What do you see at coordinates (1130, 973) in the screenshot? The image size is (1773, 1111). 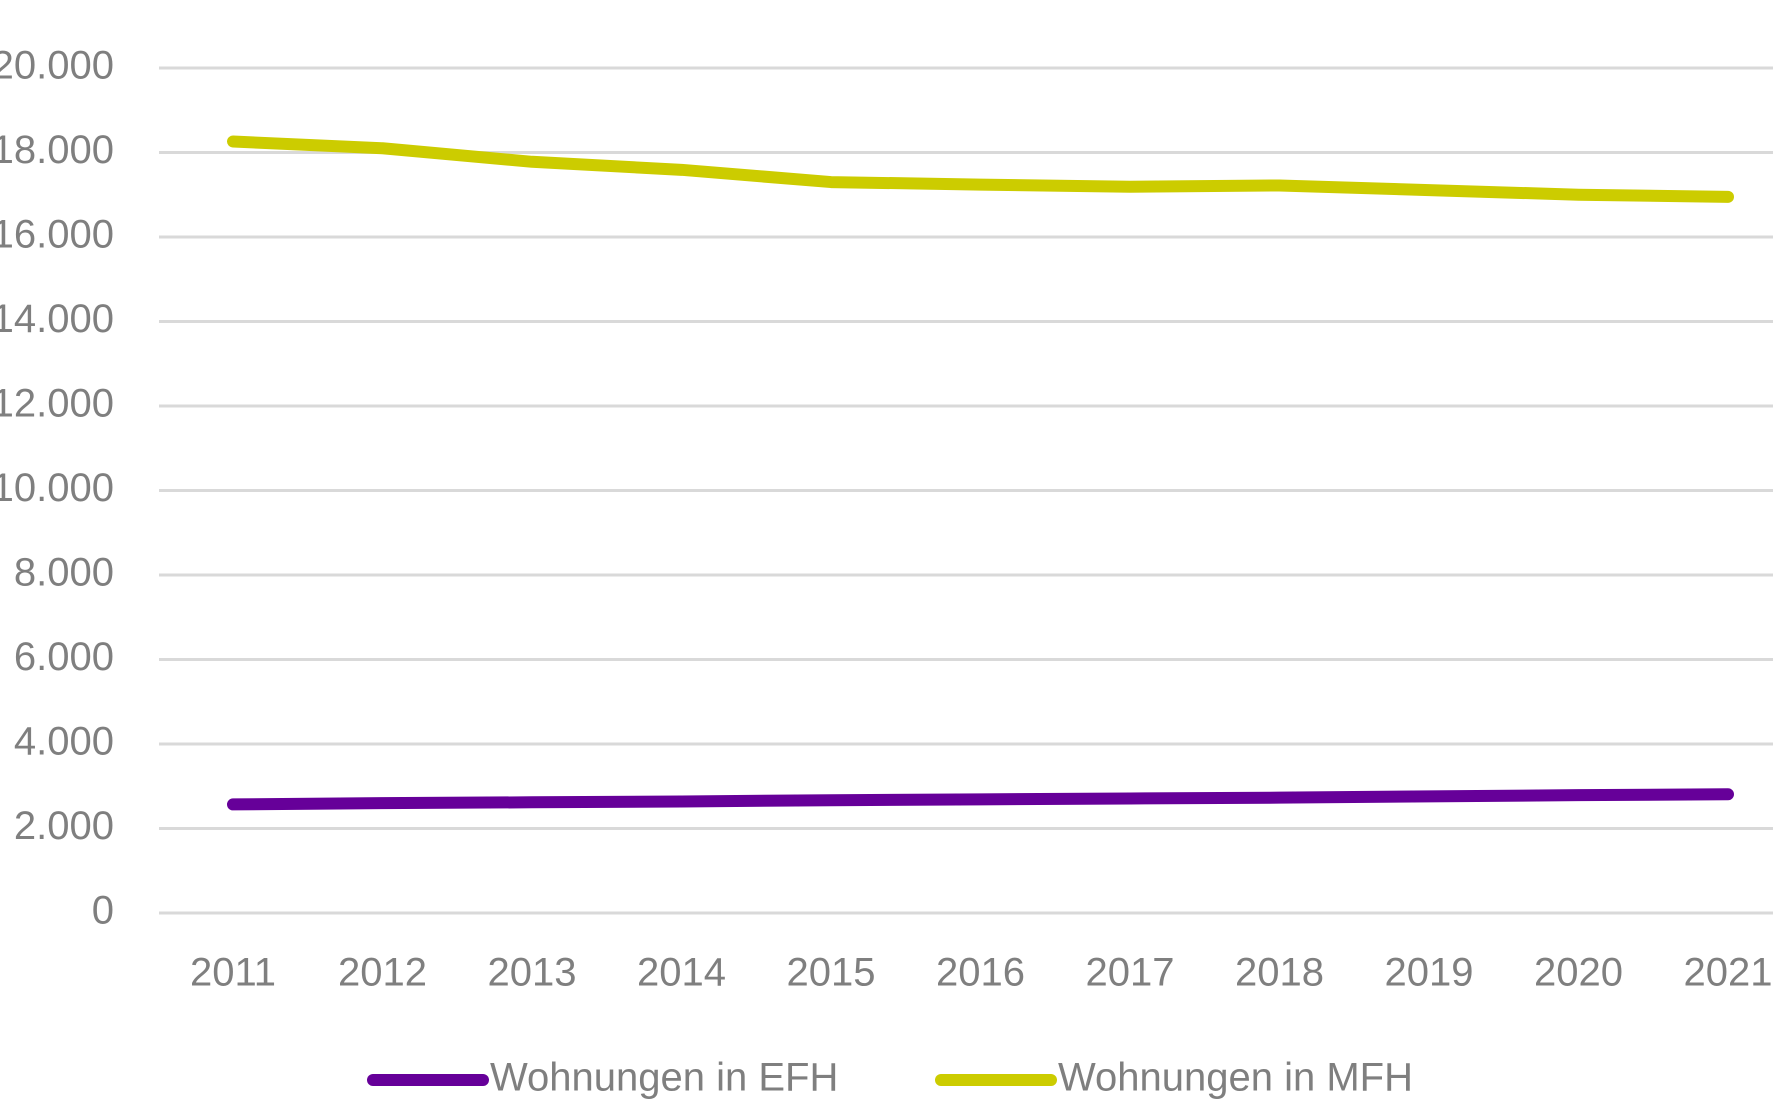 I see `x-tick-label: 2017` at bounding box center [1130, 973].